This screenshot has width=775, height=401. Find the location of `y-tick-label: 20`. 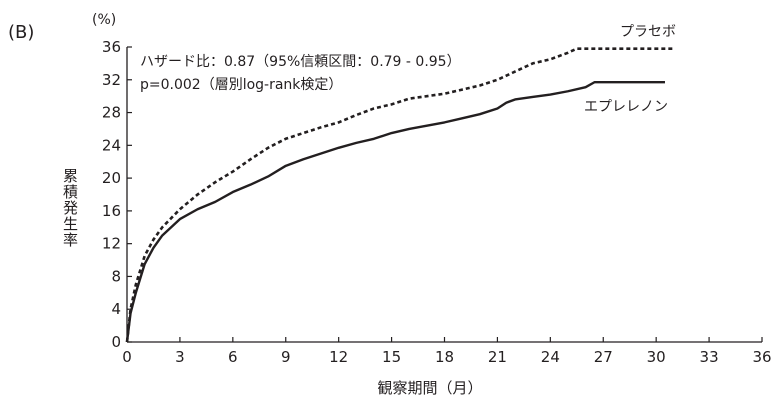

y-tick-label: 20 is located at coordinates (111, 178).